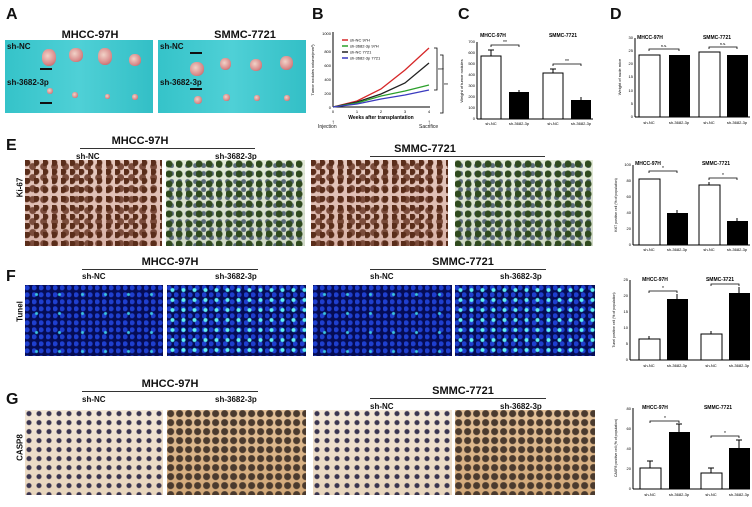  I want to click on svg-text: 700, so click(471, 41).